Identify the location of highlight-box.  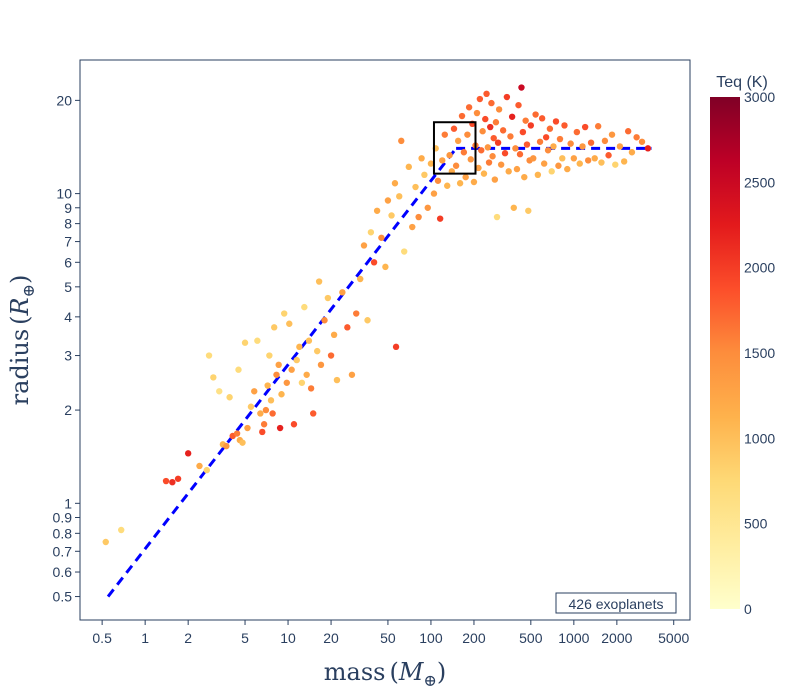
(454, 148).